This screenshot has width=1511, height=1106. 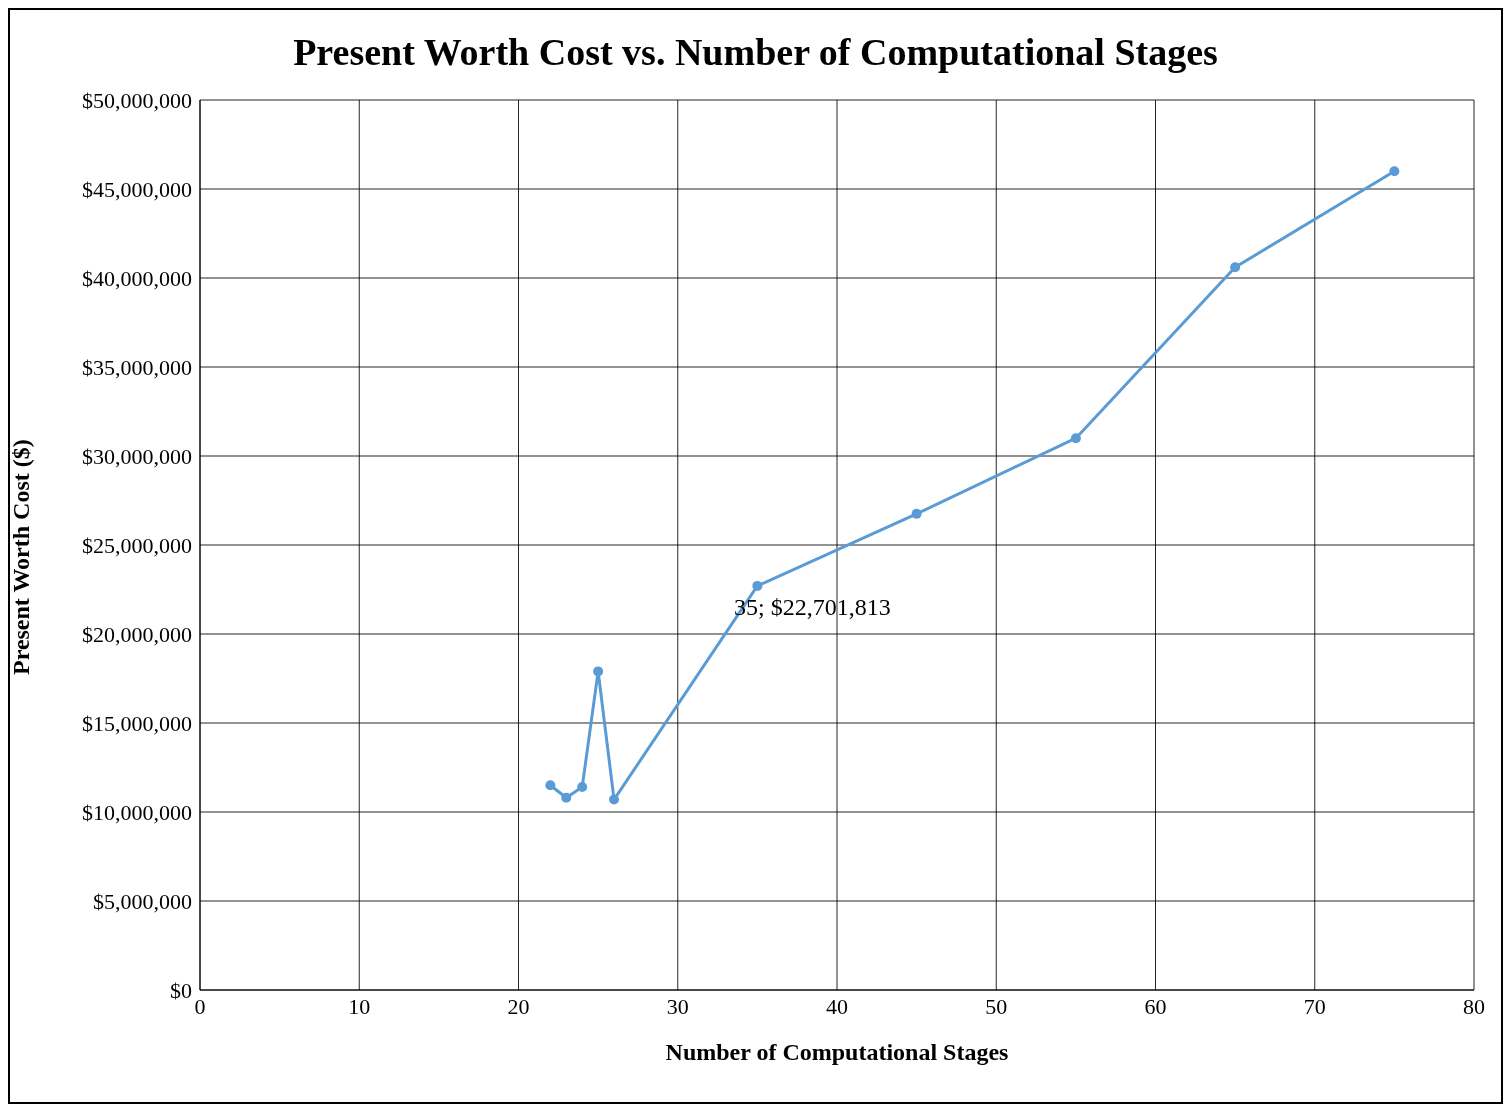 What do you see at coordinates (137, 812) in the screenshot?
I see `y-tick-label: $10,000,000` at bounding box center [137, 812].